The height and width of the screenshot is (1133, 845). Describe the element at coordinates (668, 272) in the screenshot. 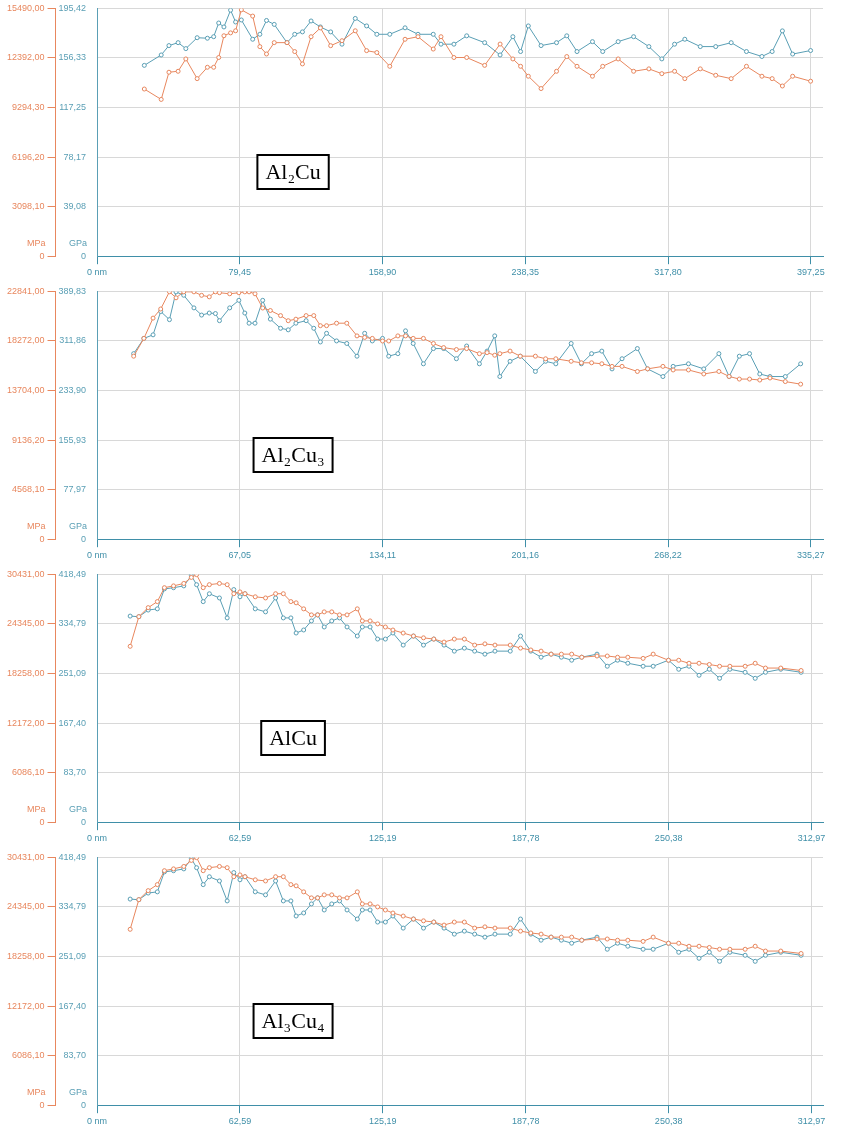

I see `x-tick-label: 317,80` at that location.